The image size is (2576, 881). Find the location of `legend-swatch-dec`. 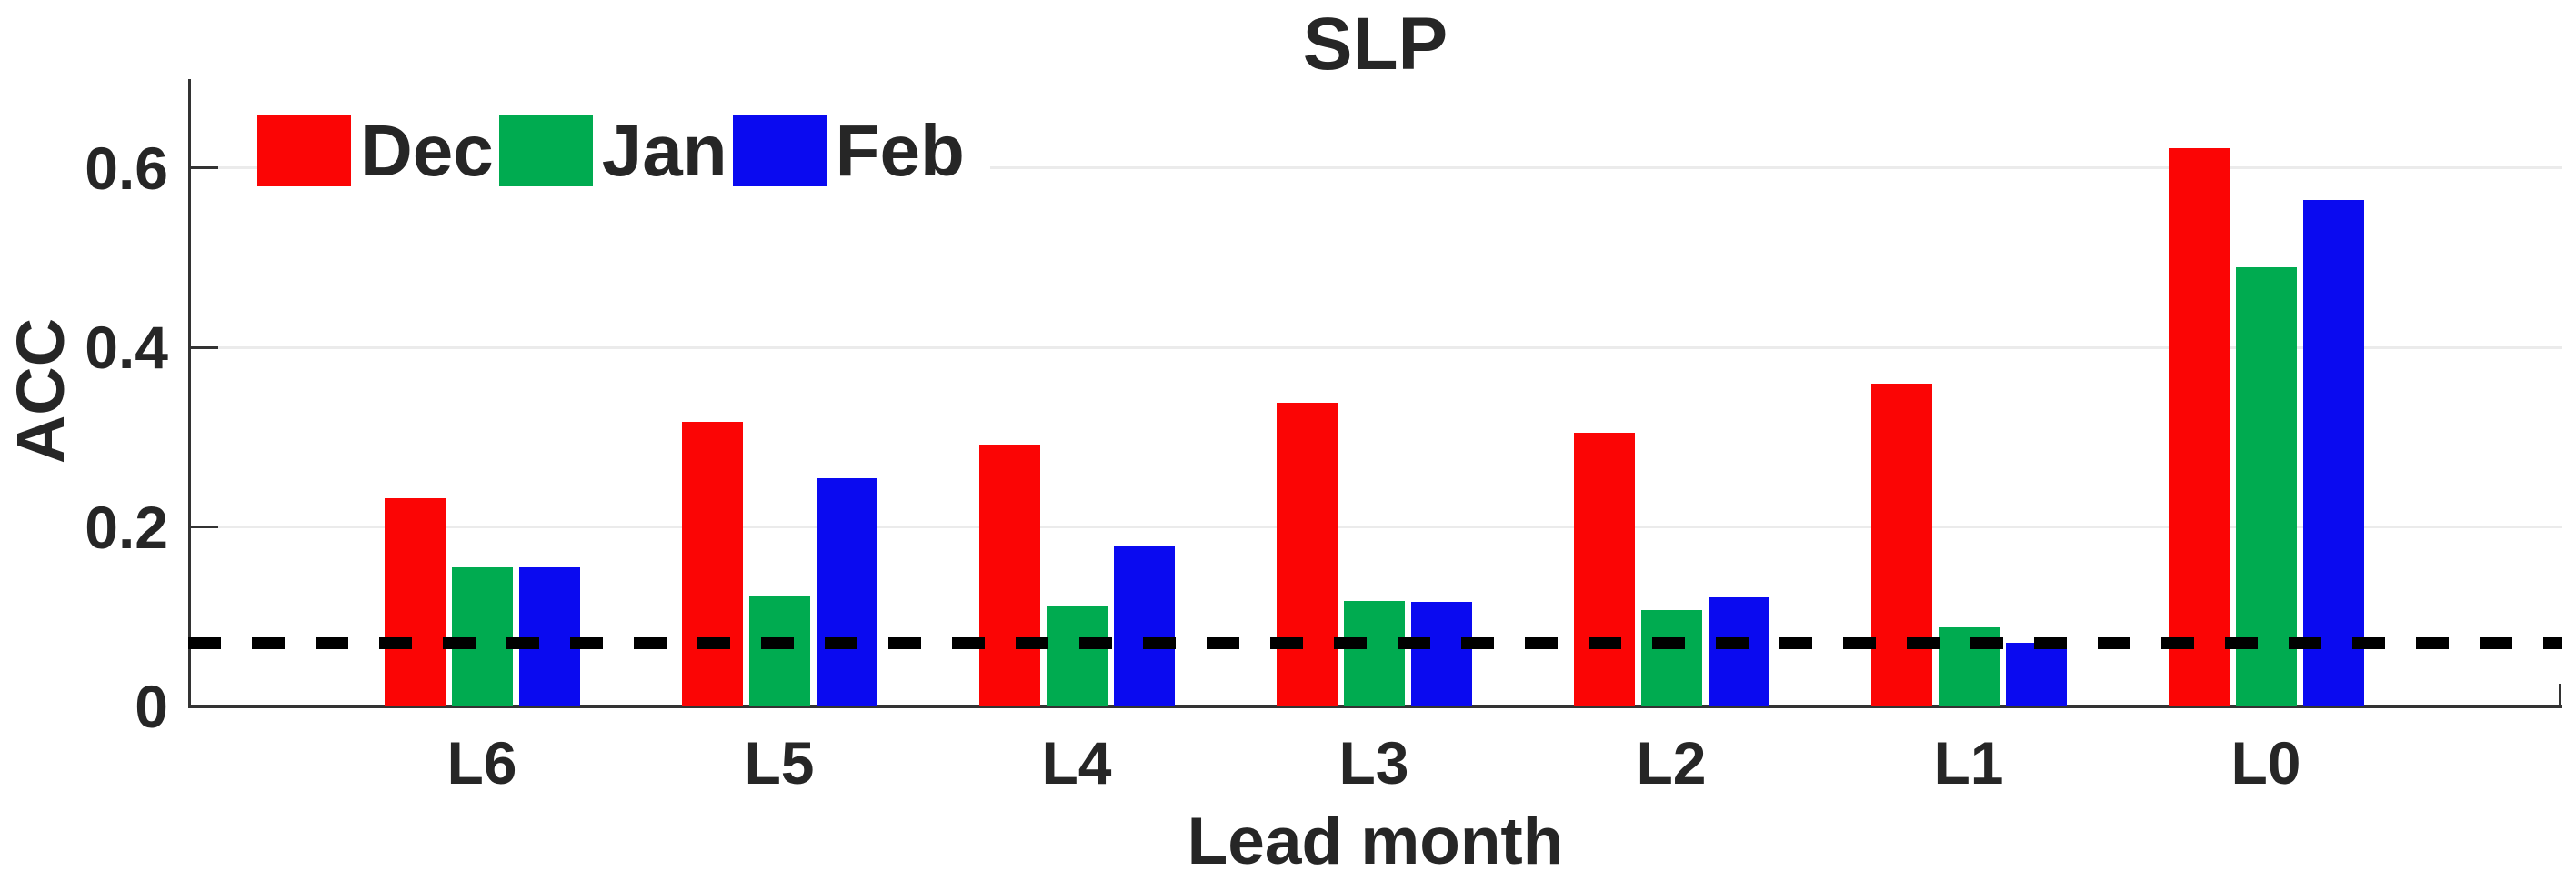

legend-swatch-dec is located at coordinates (304, 150).